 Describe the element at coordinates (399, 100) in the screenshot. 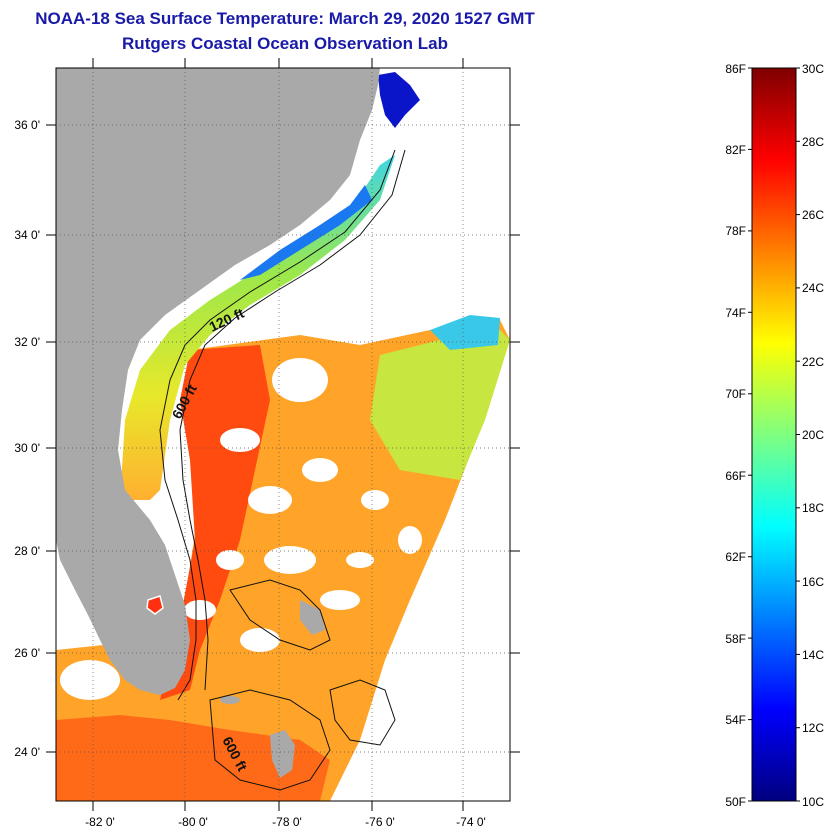

I see `pamlico-sound-cold` at that location.